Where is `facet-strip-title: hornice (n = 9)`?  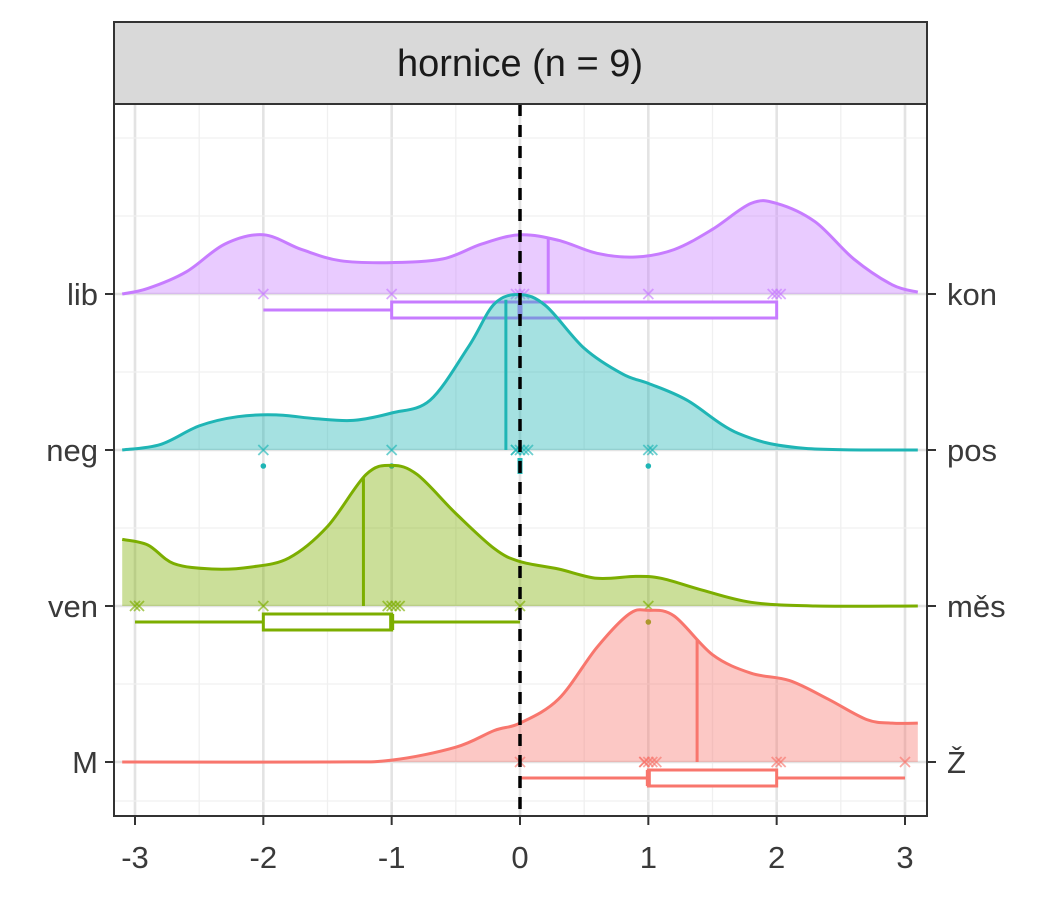 facet-strip-title: hornice (n = 9) is located at coordinates (520, 64).